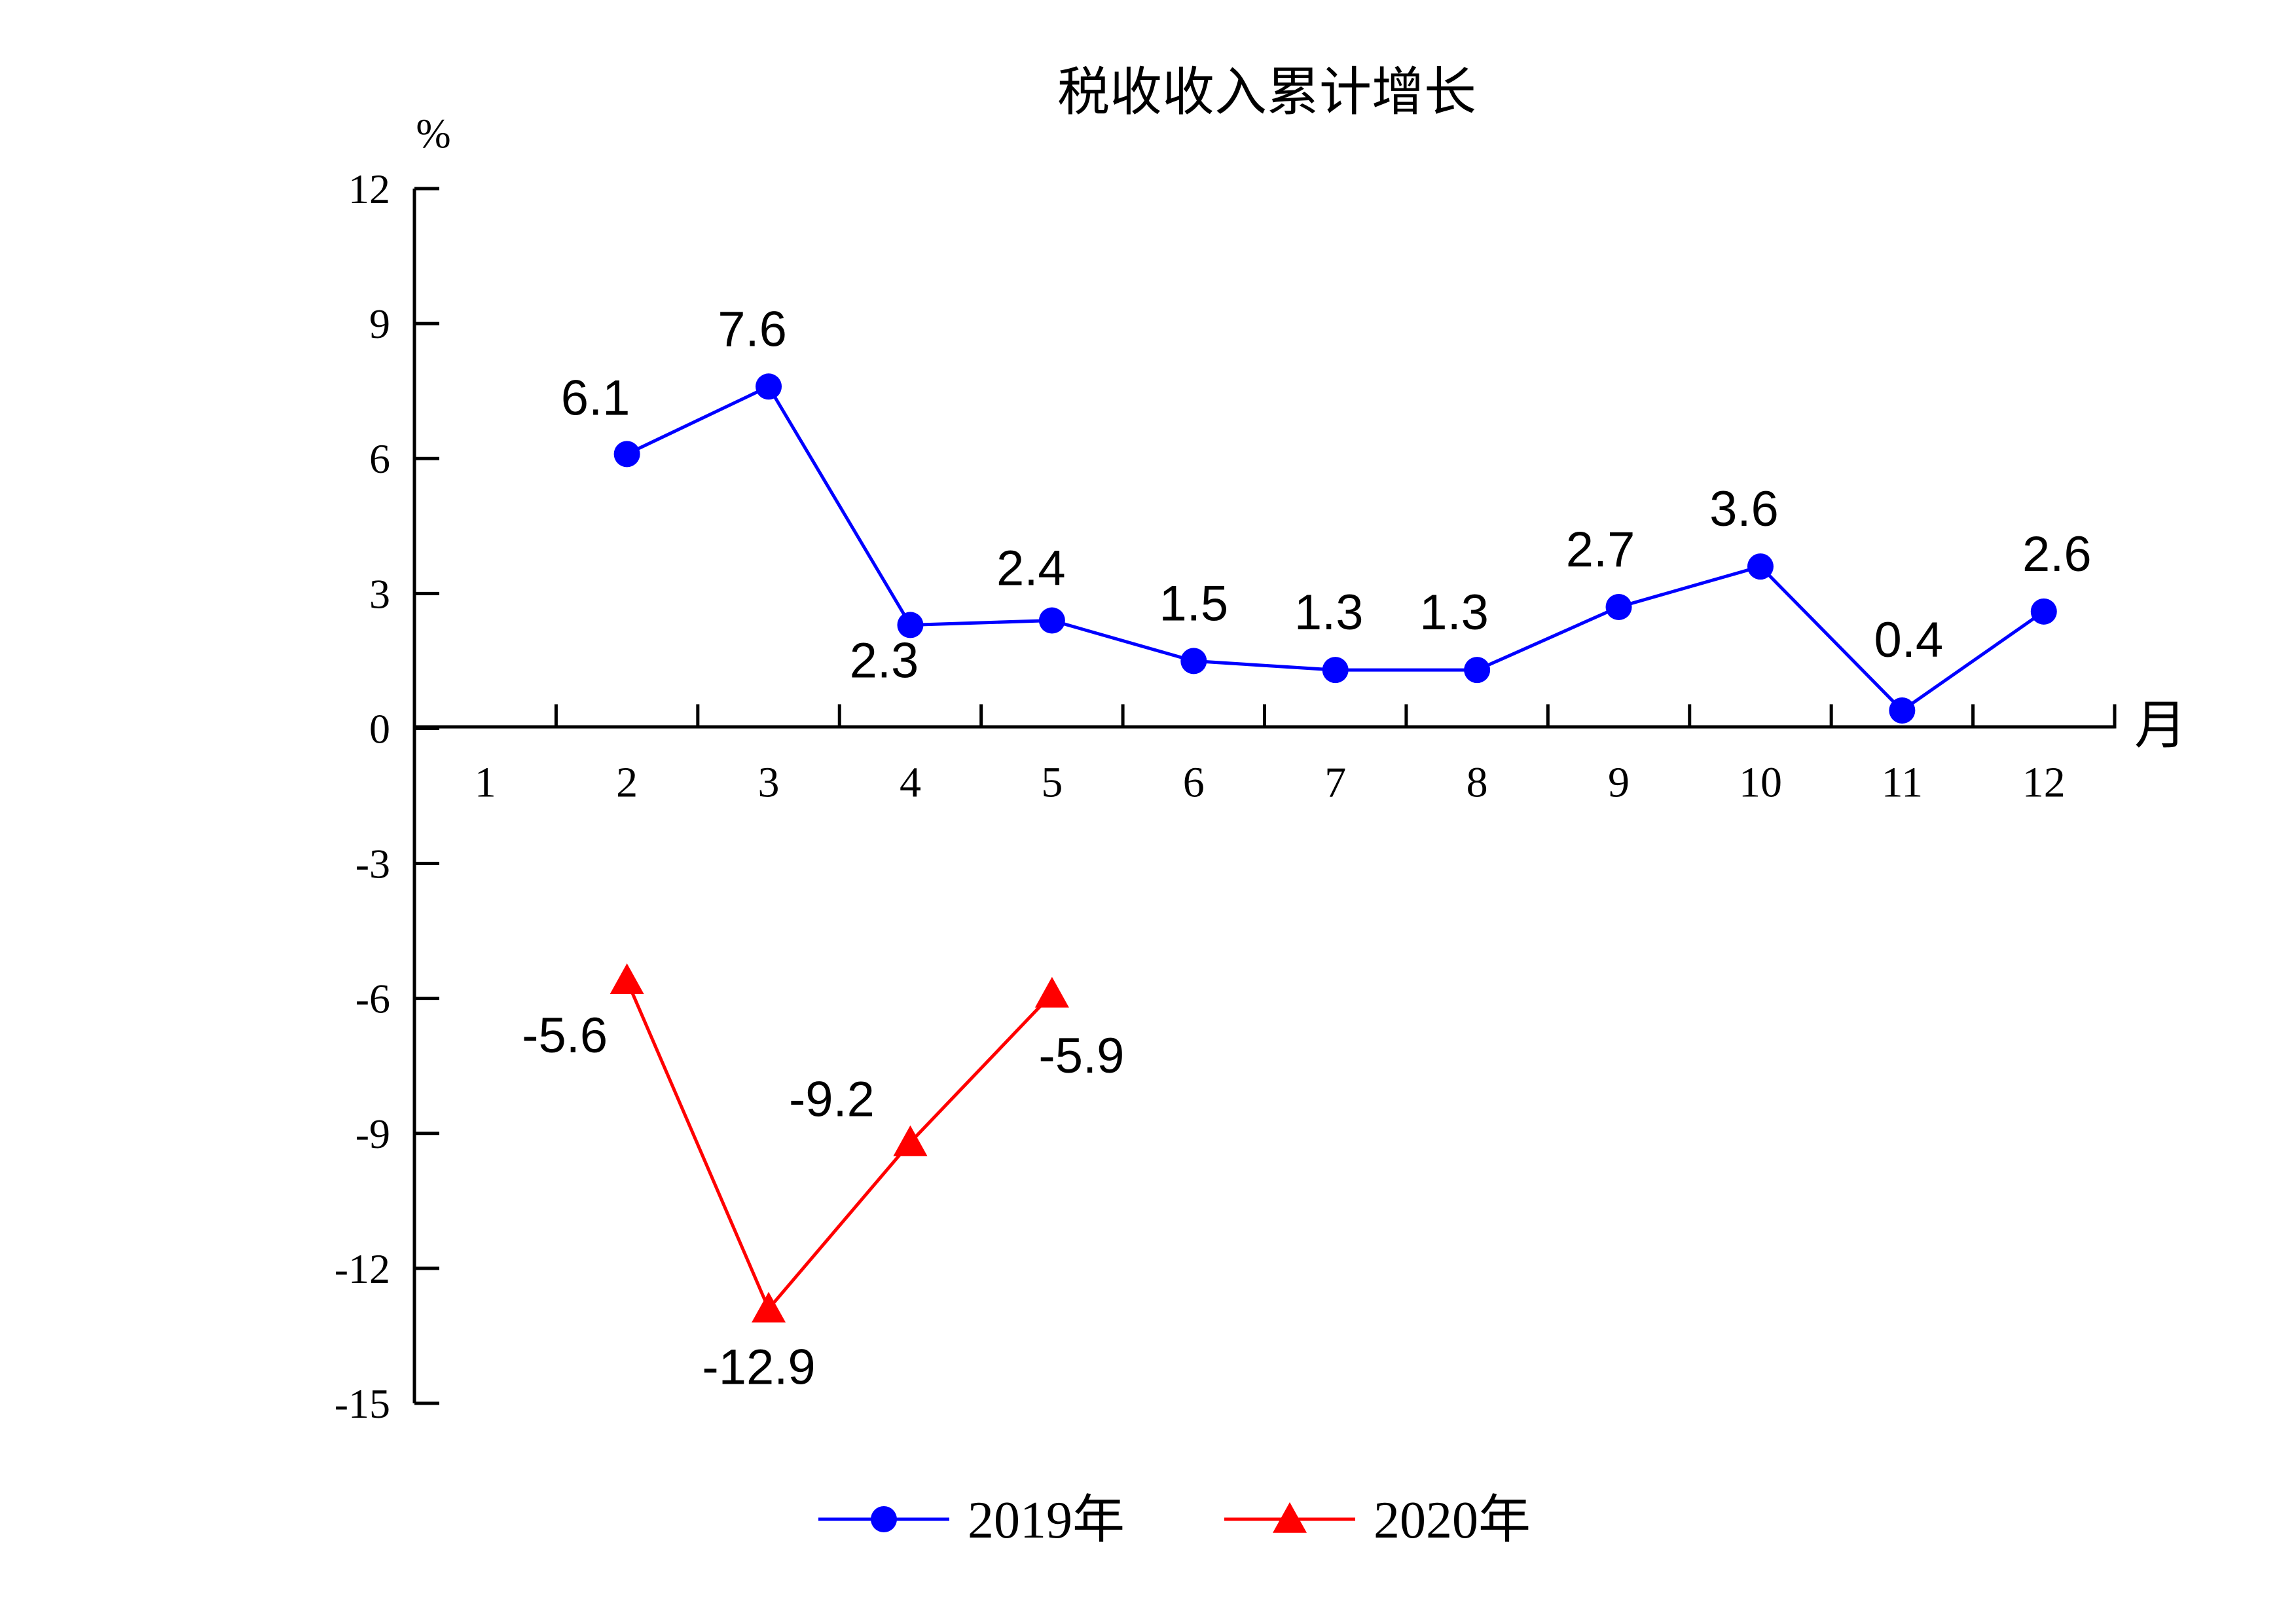  What do you see at coordinates (362, 1403) in the screenshot?
I see `y-tick-label: -15` at bounding box center [362, 1403].